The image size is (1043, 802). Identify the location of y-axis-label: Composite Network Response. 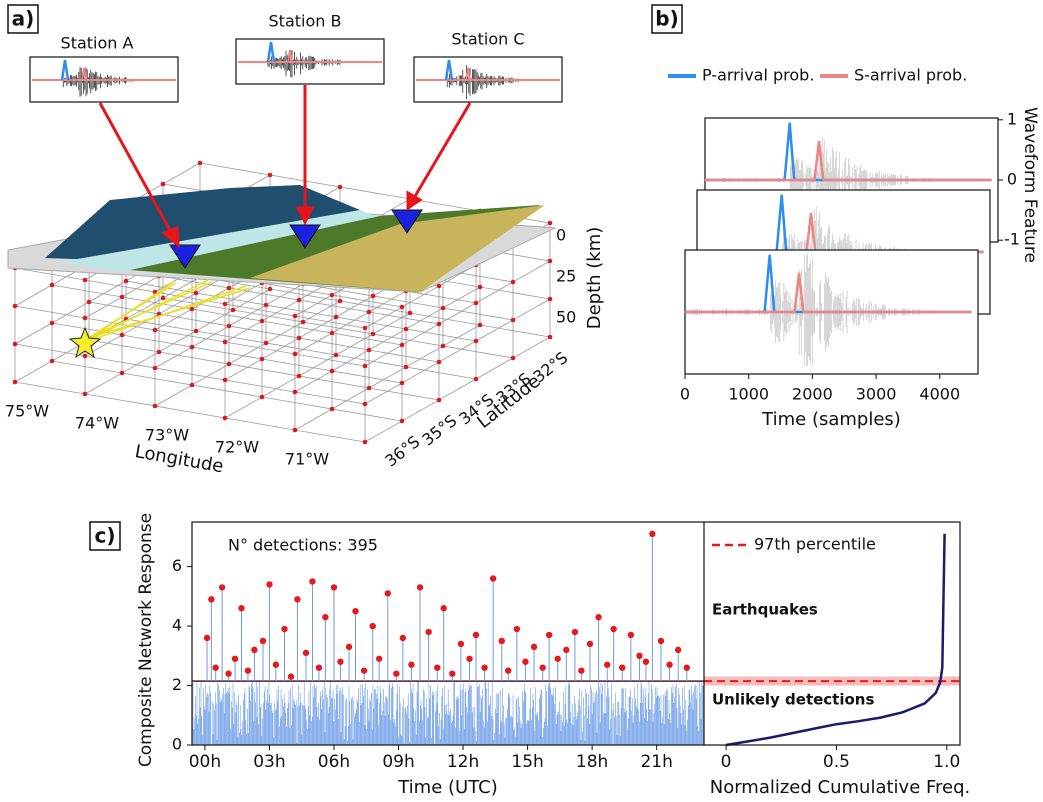
(146, 640).